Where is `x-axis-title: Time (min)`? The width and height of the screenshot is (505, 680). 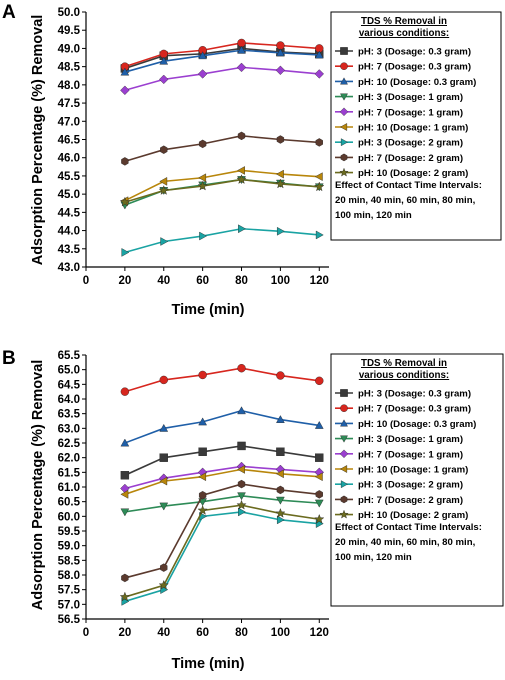
x-axis-title: Time (min) is located at coordinates (207, 664).